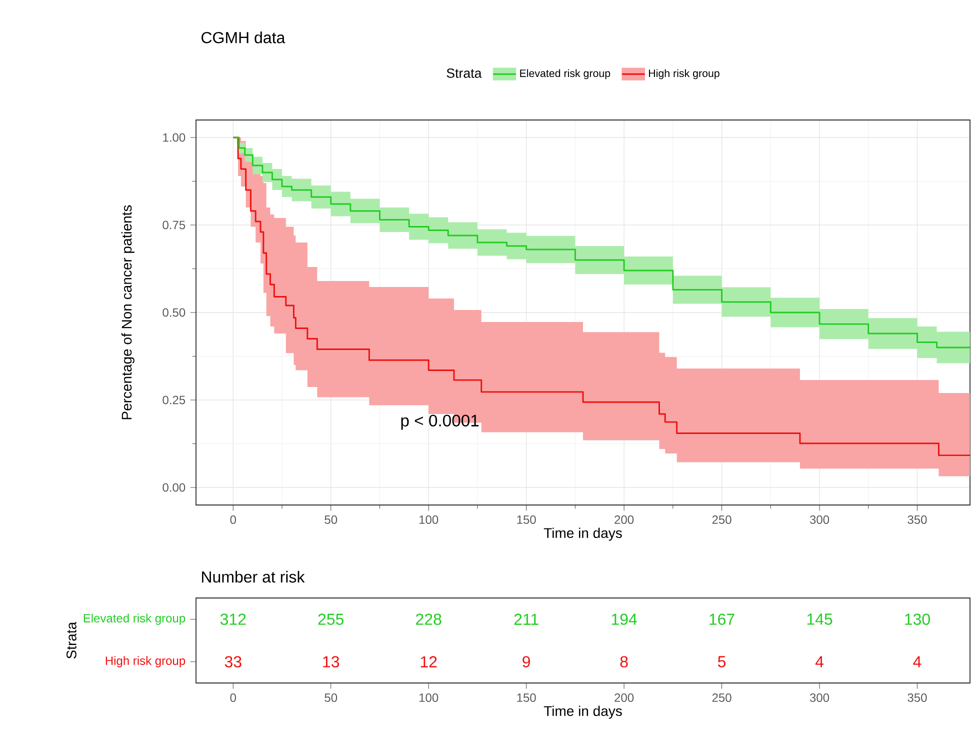  I want to click on y-tick-label: 1.00, so click(174, 137).